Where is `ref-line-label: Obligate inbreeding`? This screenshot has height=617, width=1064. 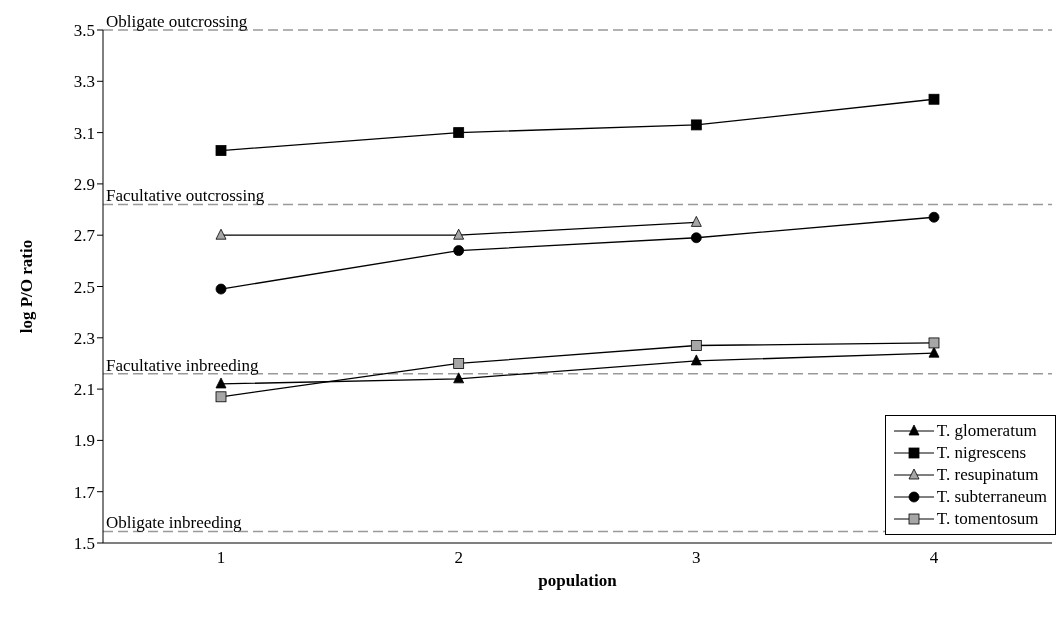
ref-line-label: Obligate inbreeding is located at coordinates (174, 523).